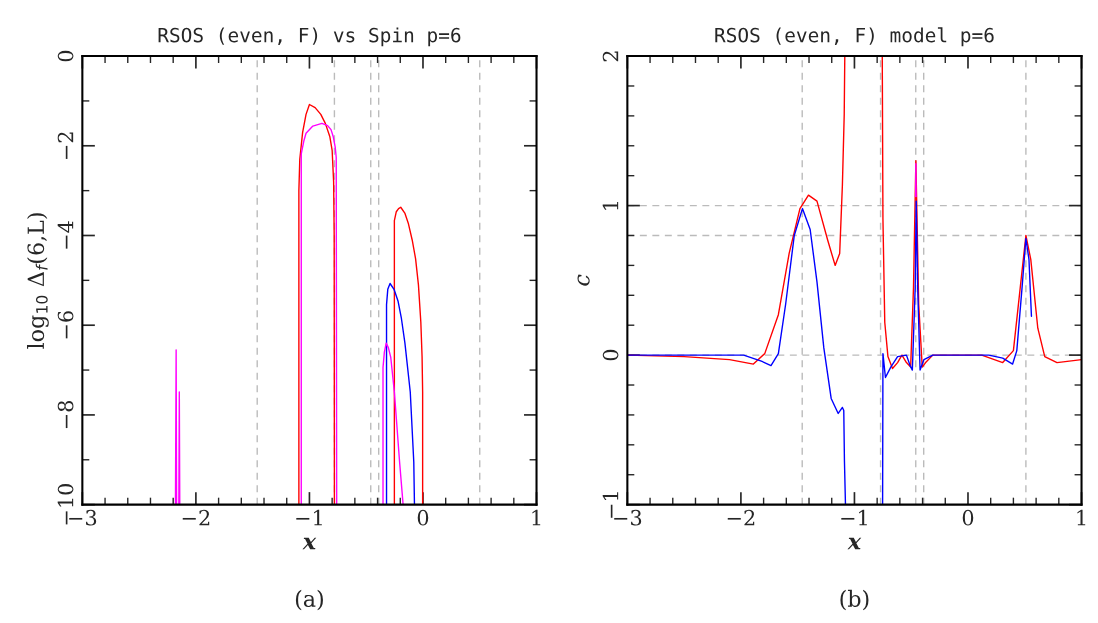 The image size is (1098, 623). What do you see at coordinates (65, 414) in the screenshot?
I see `y-tick-label: −8` at bounding box center [65, 414].